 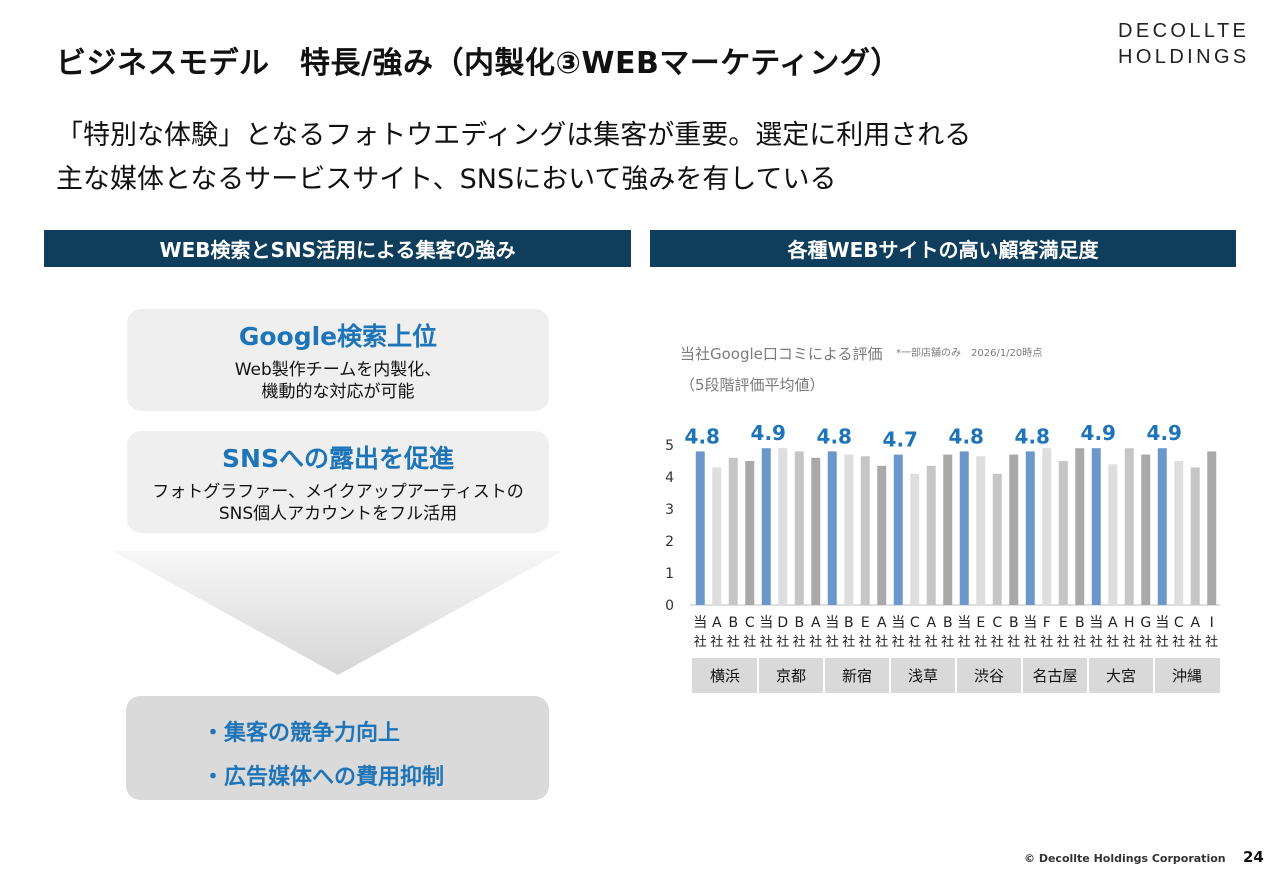 What do you see at coordinates (338, 392) in the screenshot?
I see `card-line: 機動的な対応が可能` at bounding box center [338, 392].